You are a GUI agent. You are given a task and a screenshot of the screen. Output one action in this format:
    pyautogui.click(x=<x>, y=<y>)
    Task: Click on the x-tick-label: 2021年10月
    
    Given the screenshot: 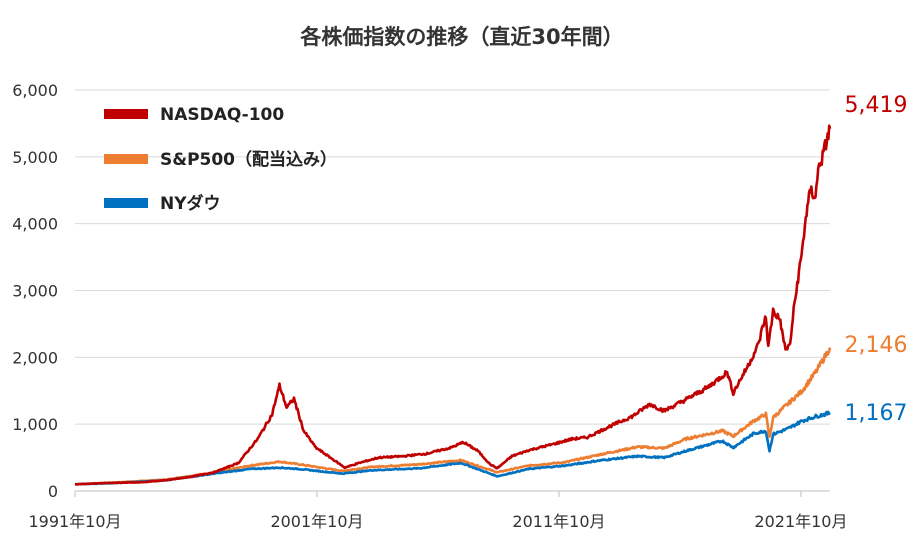 What is the action you would take?
    pyautogui.click(x=800, y=521)
    